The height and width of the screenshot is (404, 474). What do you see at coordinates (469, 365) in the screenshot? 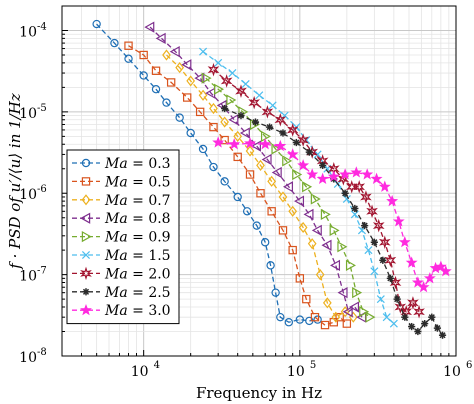
I see `x-tick-label-exponent: 6` at bounding box center [469, 365].